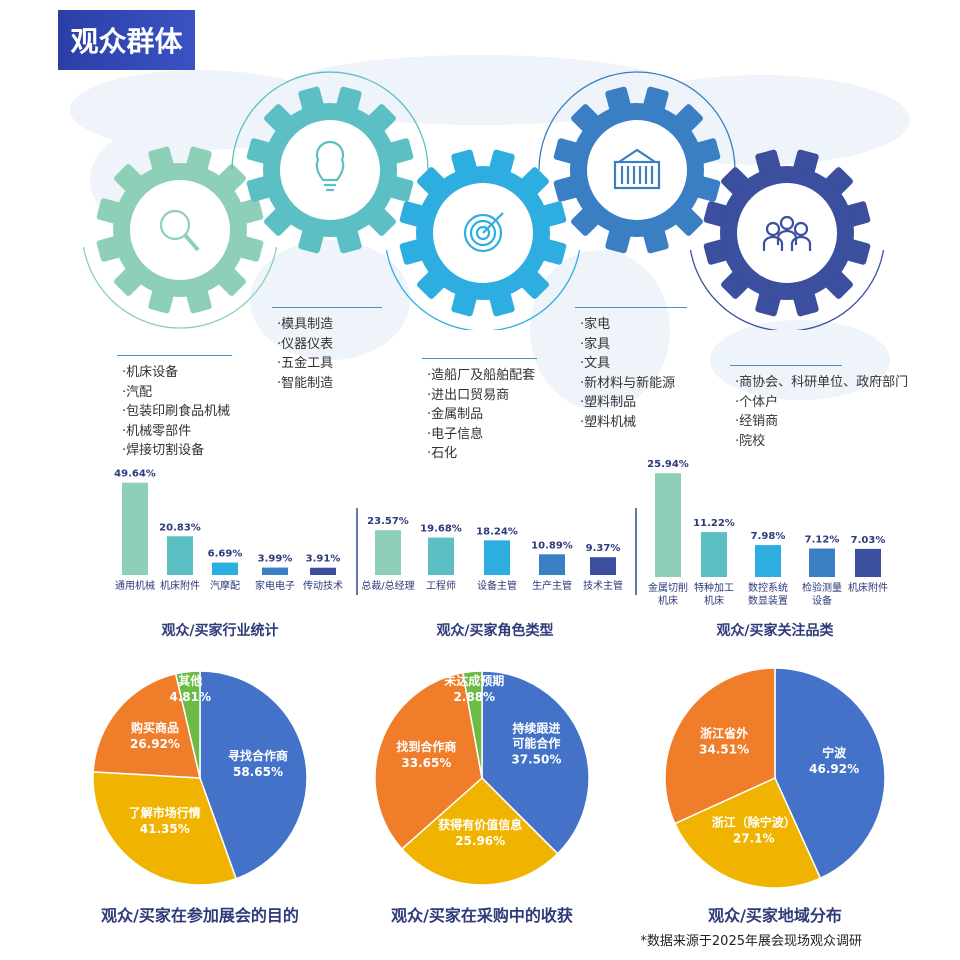  I want to click on list-item: ·包装印刷食品机械, so click(176, 411).